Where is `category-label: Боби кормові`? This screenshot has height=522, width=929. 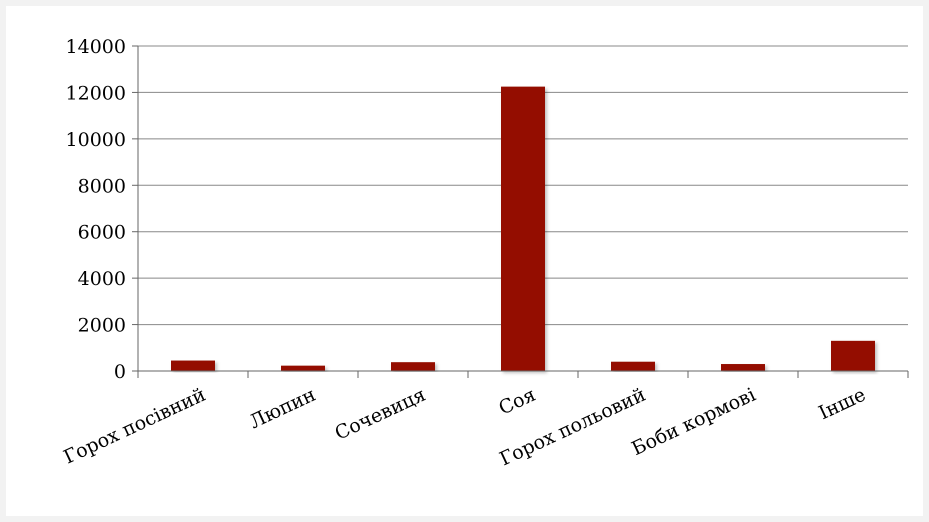
category-label: Боби кормові is located at coordinates (693, 422).